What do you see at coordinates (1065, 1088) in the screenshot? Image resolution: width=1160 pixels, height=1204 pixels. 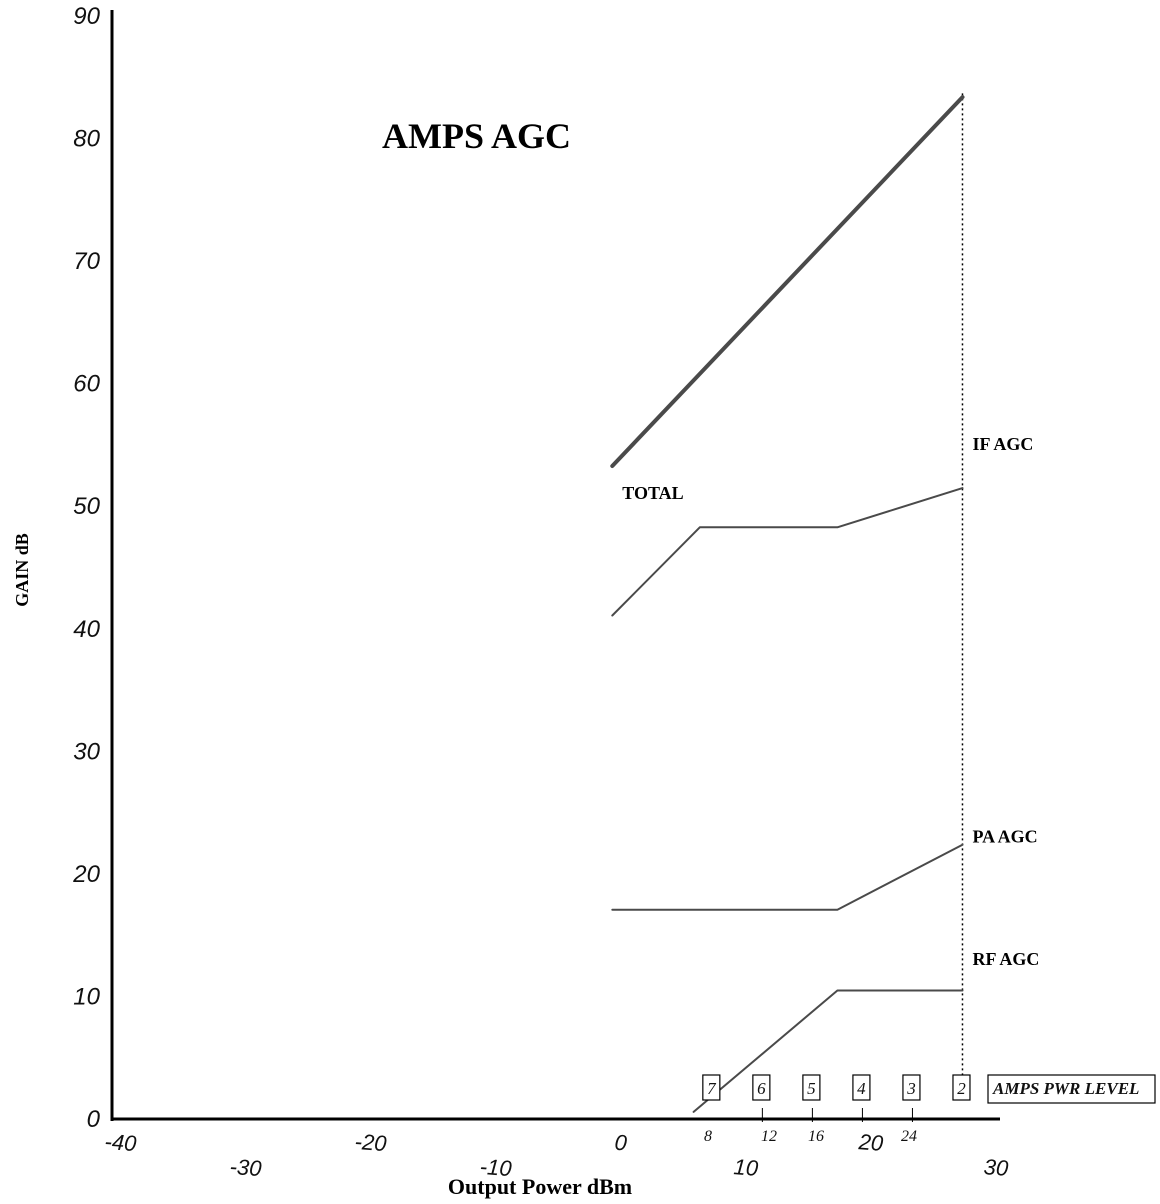 I see `power-level-legend-label: AMPS PWR LEVEL` at bounding box center [1065, 1088].